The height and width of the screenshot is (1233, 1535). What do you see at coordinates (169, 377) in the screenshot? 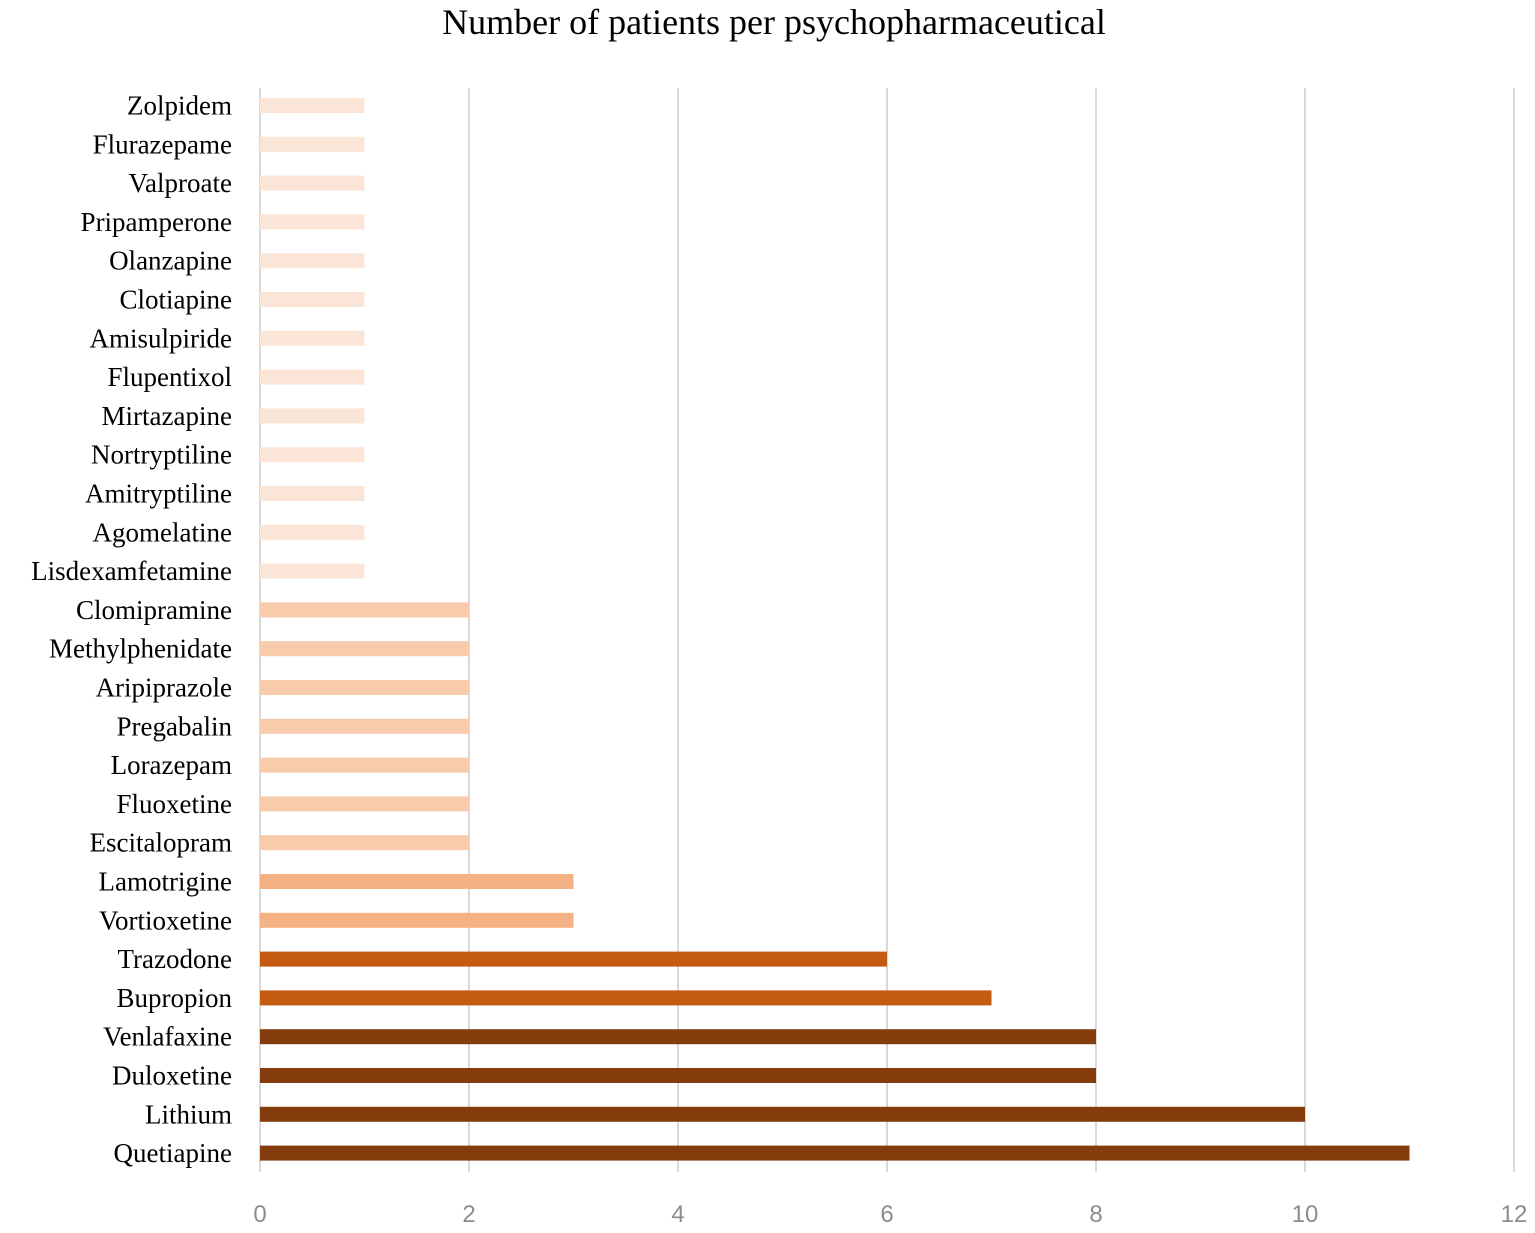
I see `category-label: Flupentixol` at bounding box center [169, 377].